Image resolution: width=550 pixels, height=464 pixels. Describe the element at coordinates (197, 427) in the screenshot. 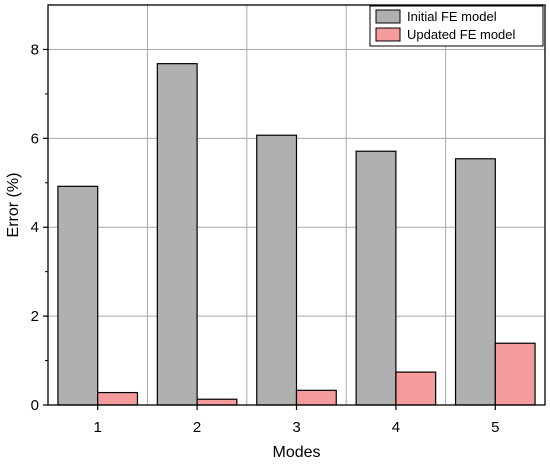

I see `x-tick-label: 2` at that location.